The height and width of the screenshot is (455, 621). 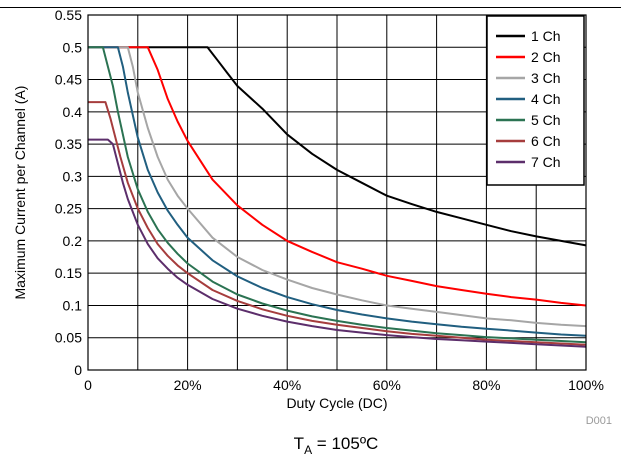 I want to click on legend-label: 1 Ch, so click(x=546, y=36).